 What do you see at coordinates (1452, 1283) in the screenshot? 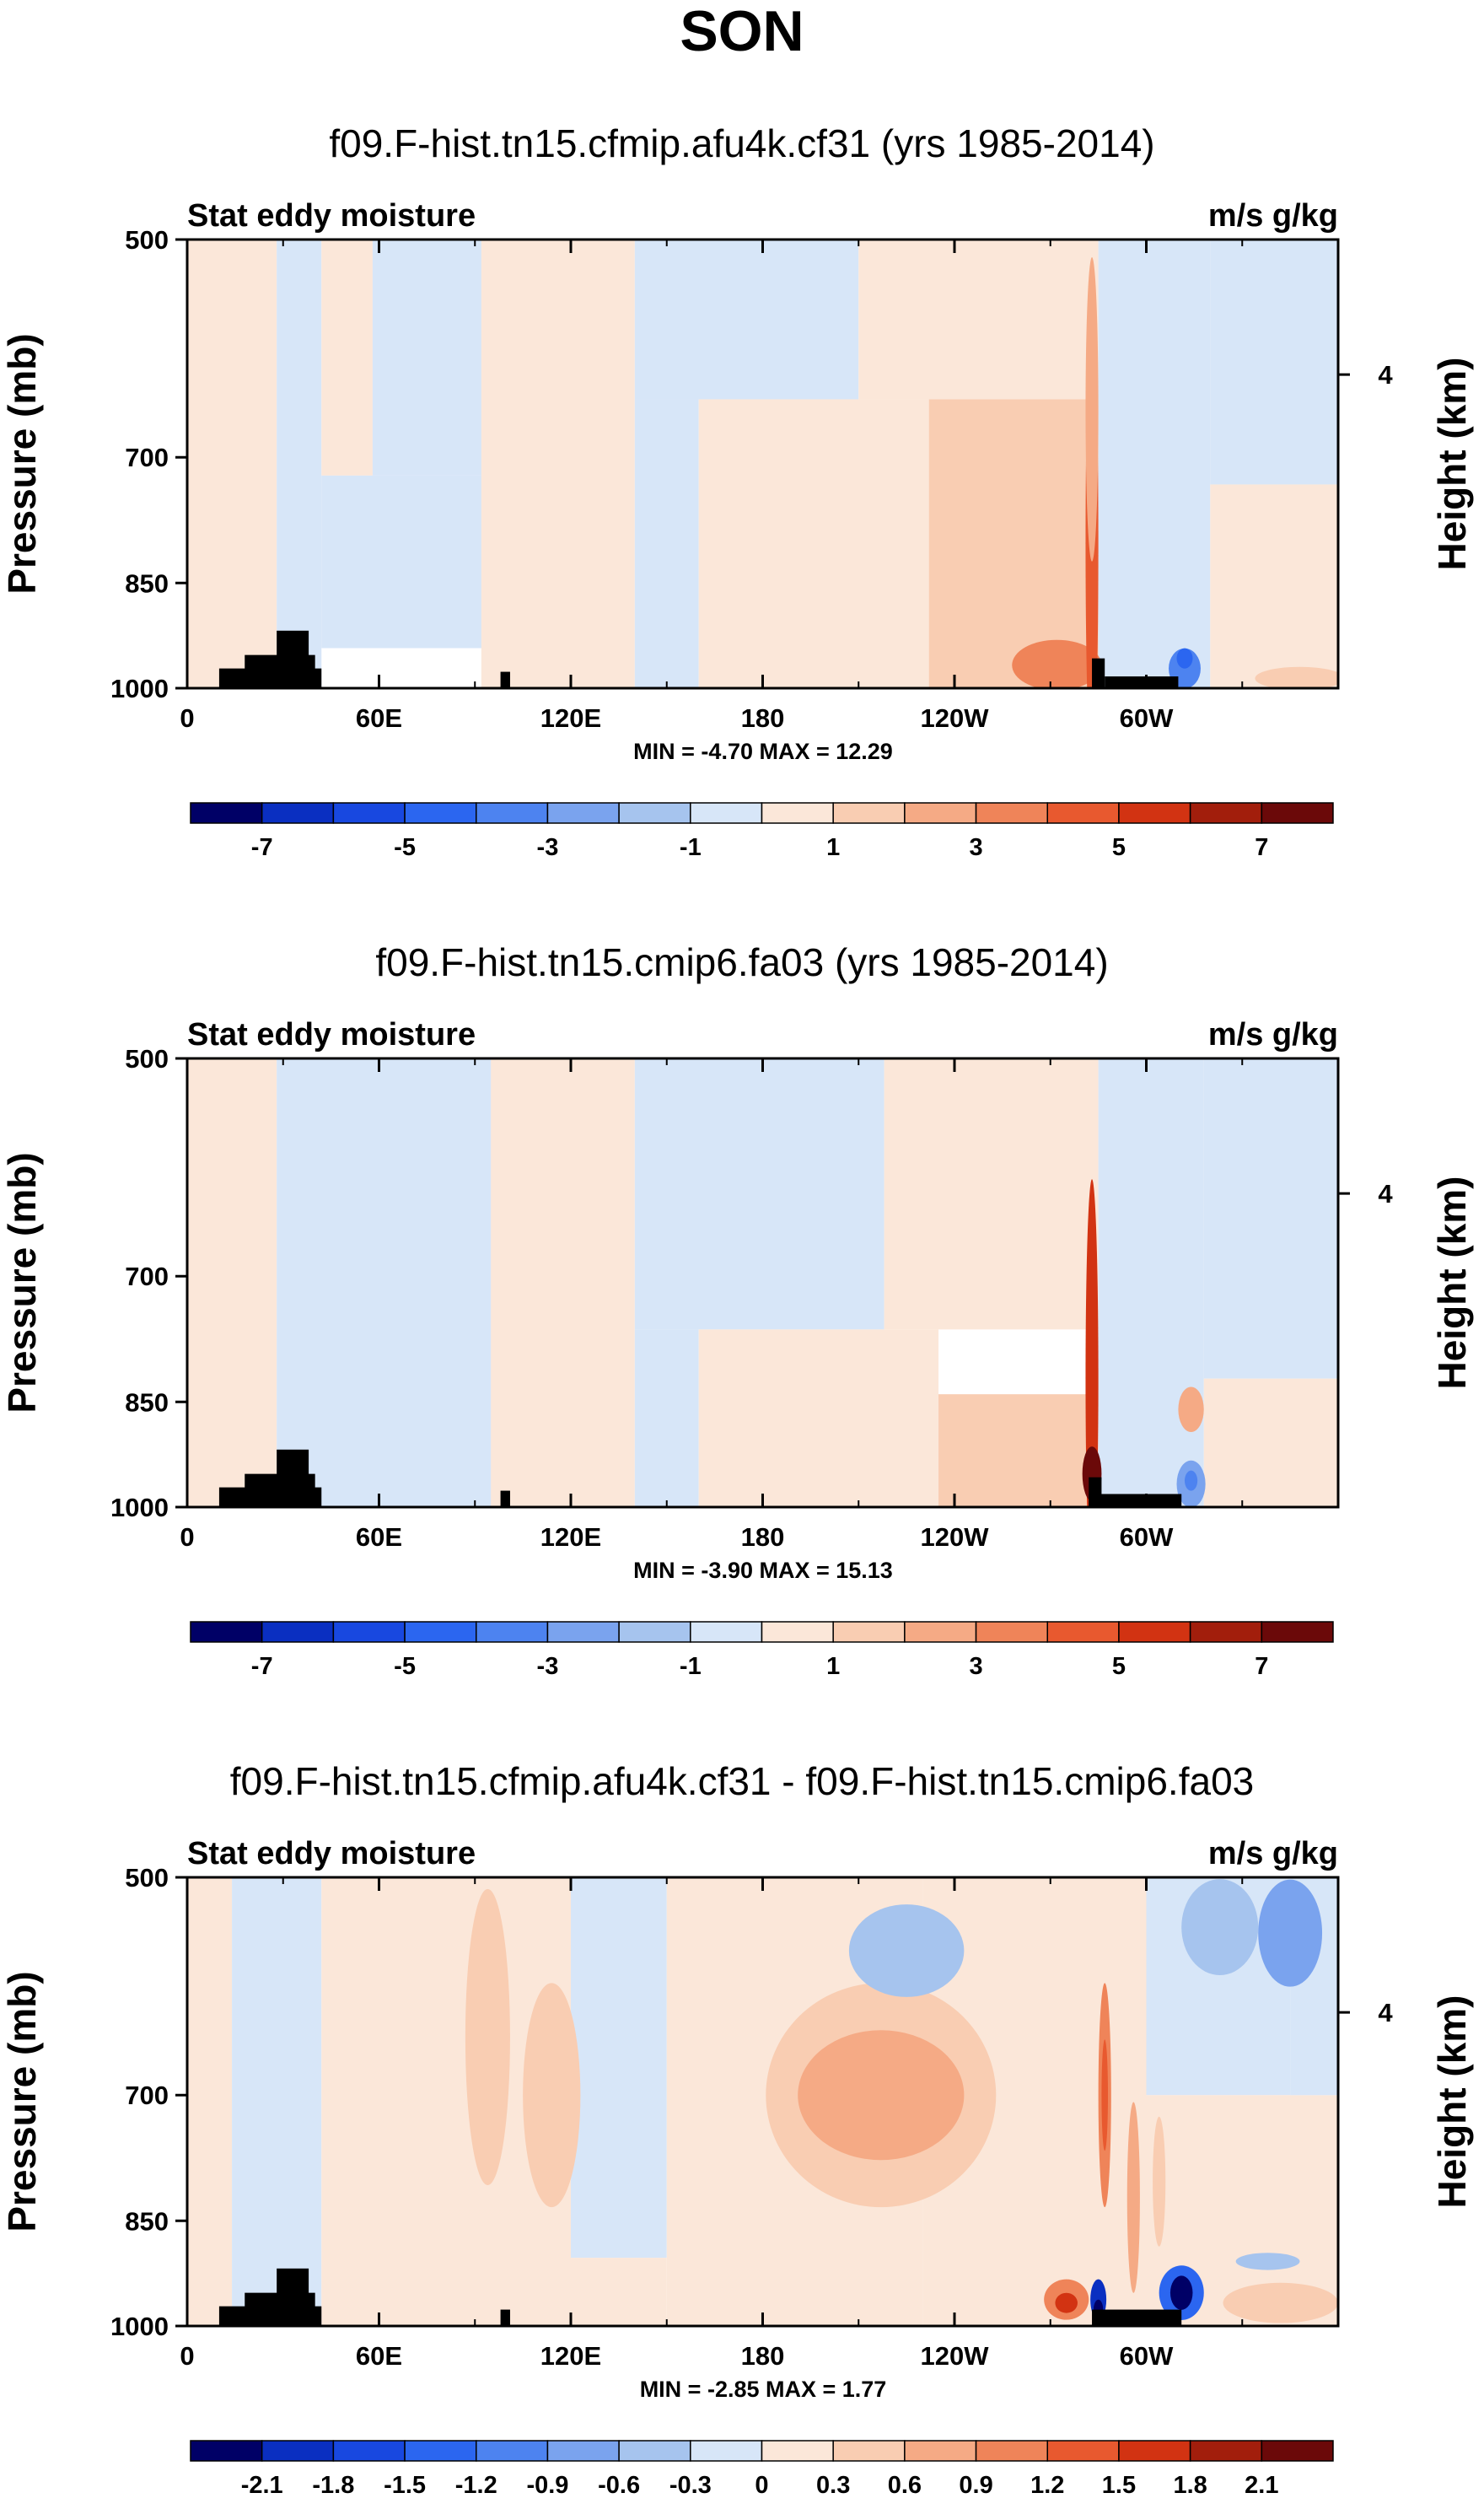
I see `right-axis-label: Height (km)` at bounding box center [1452, 1283].